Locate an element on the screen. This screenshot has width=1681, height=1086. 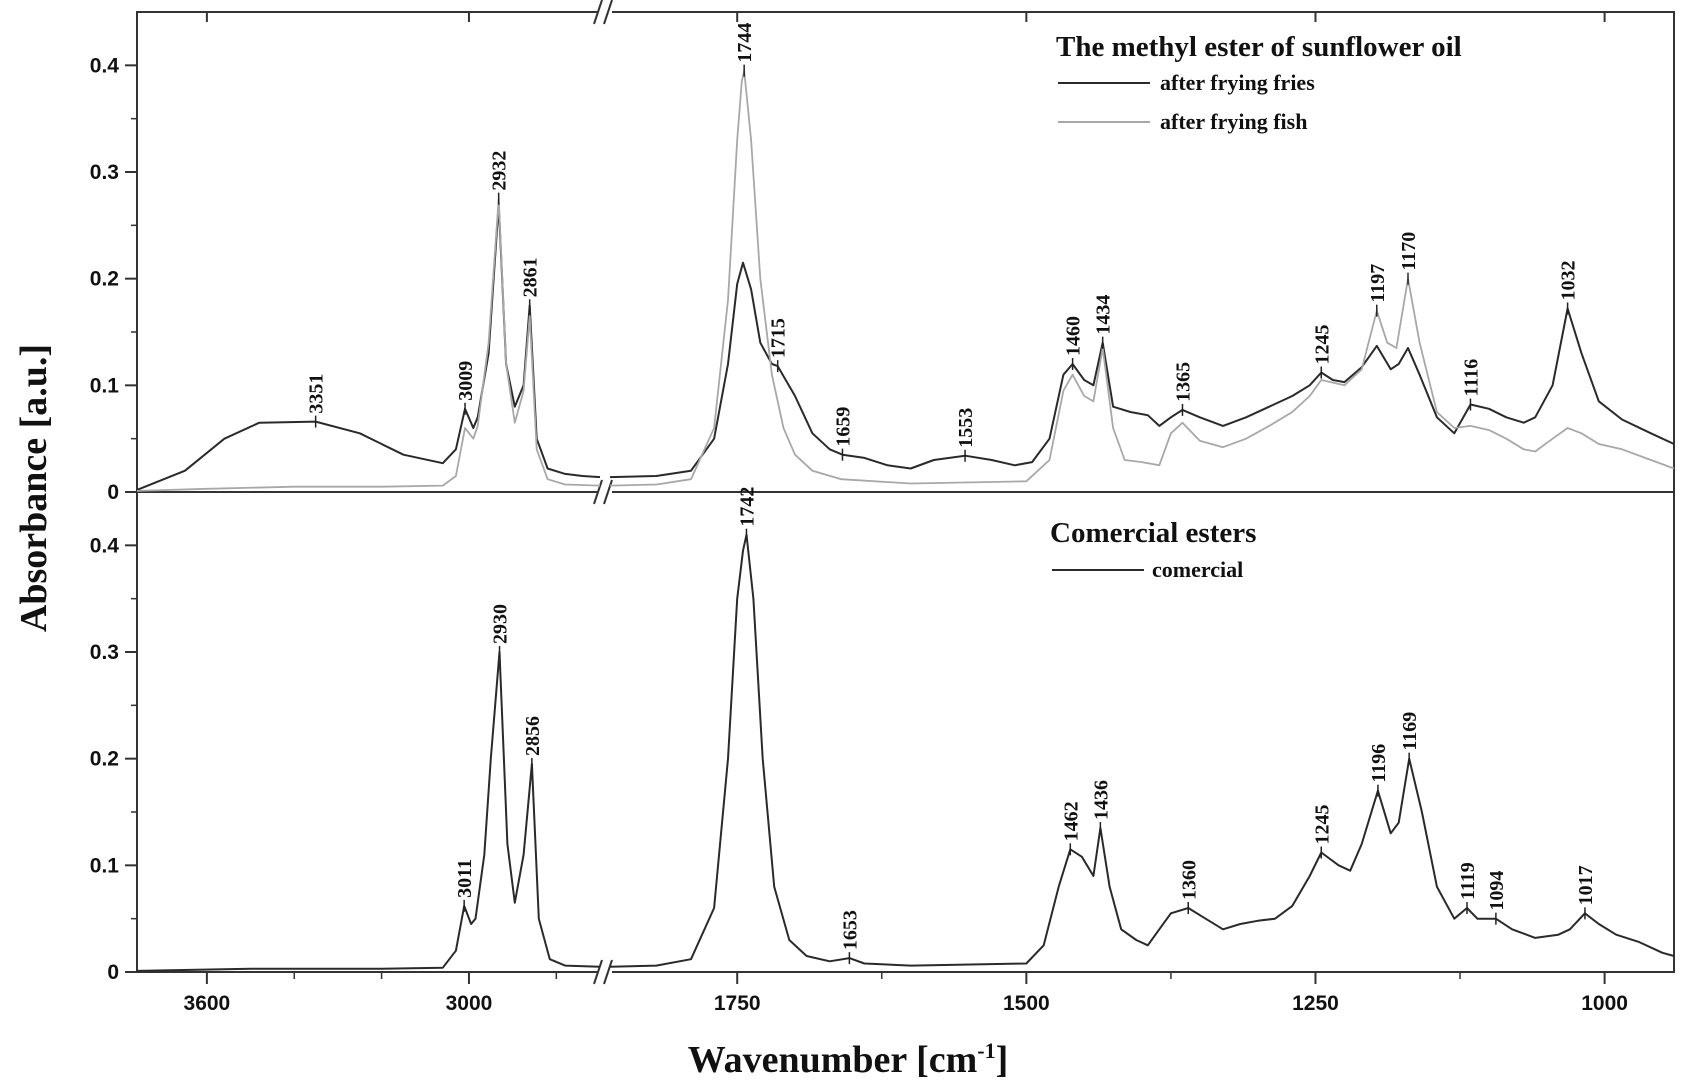
peak-label-2856: 2856 is located at coordinates (533, 736).